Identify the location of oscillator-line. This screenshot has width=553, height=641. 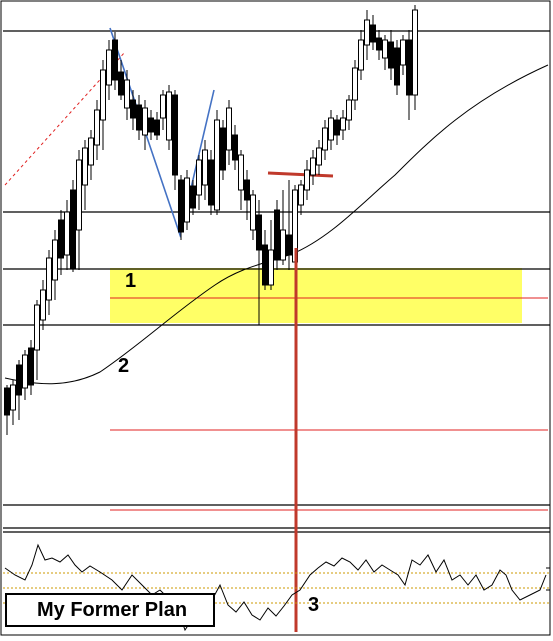
(275, 587).